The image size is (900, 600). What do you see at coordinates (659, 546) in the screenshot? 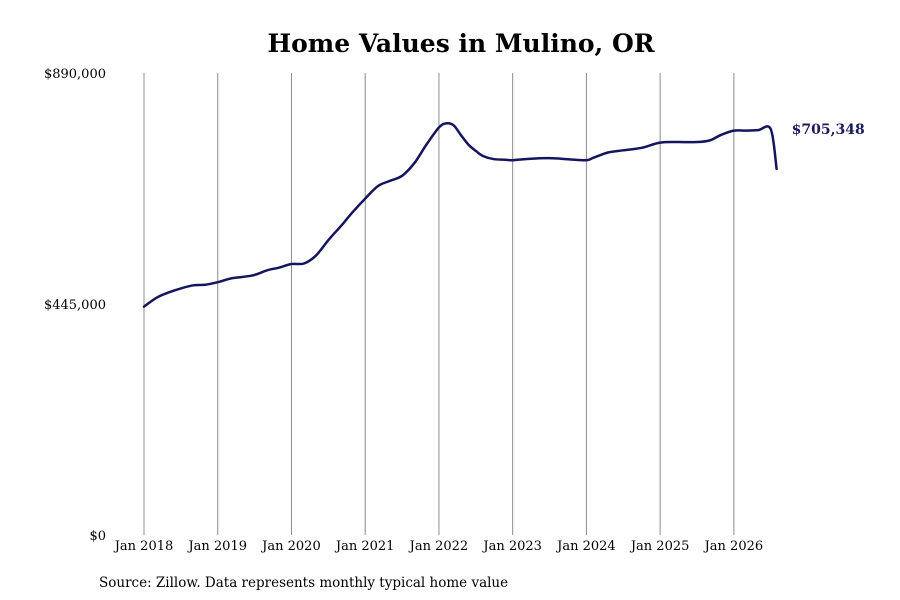
I see `x-tick-label: Jan 2025` at bounding box center [659, 546].